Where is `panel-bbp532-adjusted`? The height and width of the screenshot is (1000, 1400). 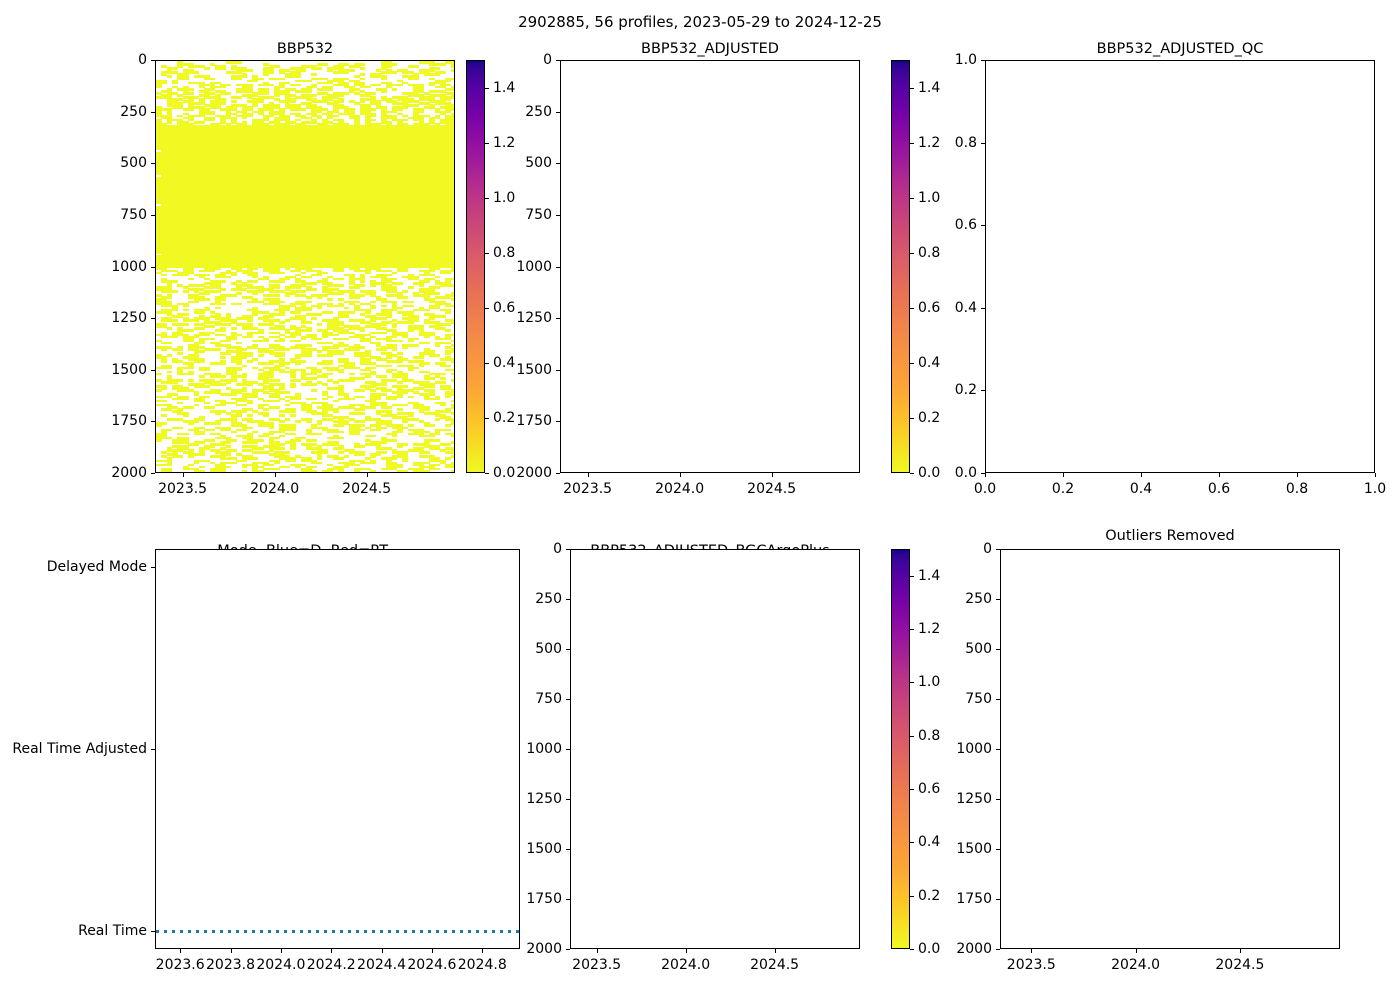
panel-bbp532-adjusted is located at coordinates (710, 266).